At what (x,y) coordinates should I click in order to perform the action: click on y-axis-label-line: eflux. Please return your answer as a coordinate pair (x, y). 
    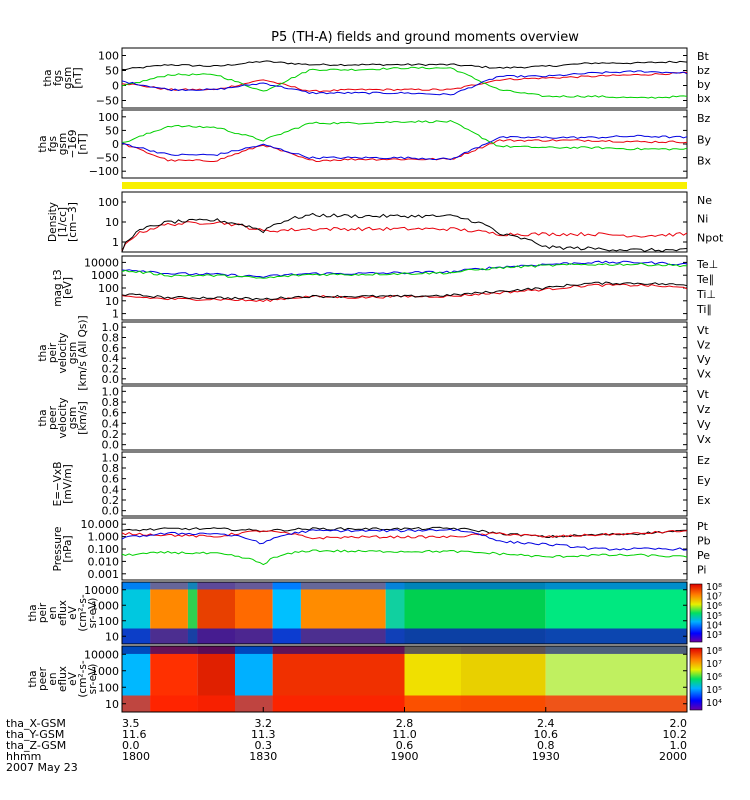
    Looking at the image, I should click on (63, 679).